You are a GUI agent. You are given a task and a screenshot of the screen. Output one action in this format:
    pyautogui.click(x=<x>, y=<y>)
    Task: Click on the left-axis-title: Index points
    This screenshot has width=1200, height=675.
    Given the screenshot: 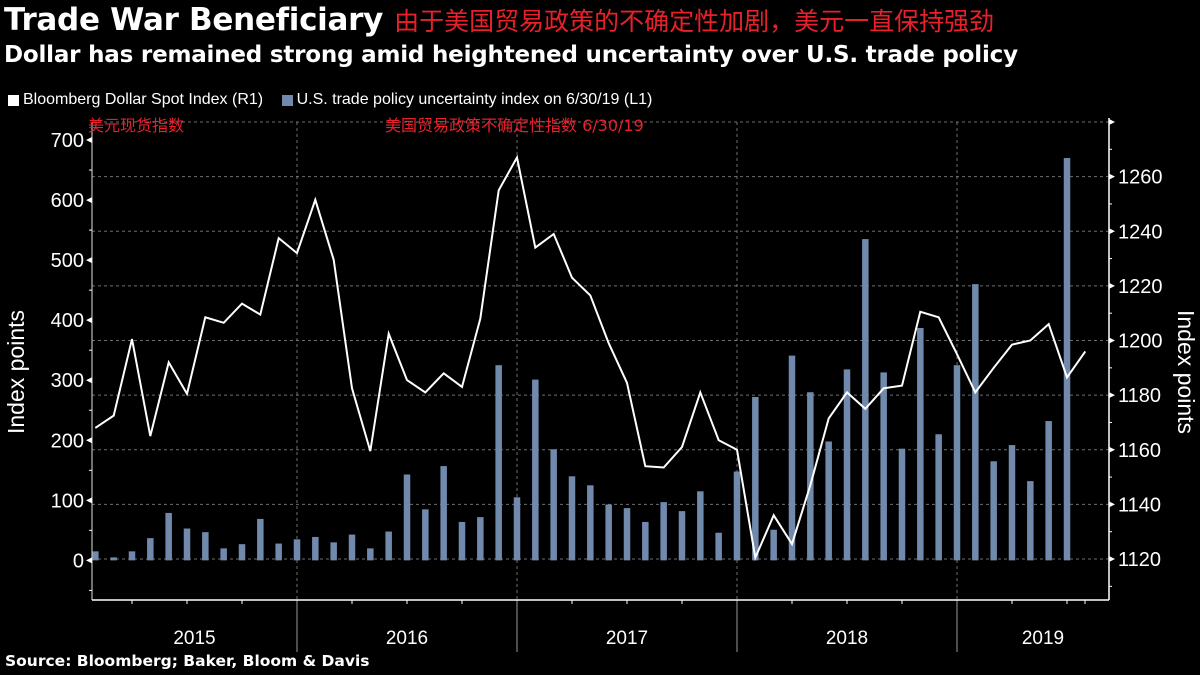 What is the action you would take?
    pyautogui.click(x=16, y=372)
    